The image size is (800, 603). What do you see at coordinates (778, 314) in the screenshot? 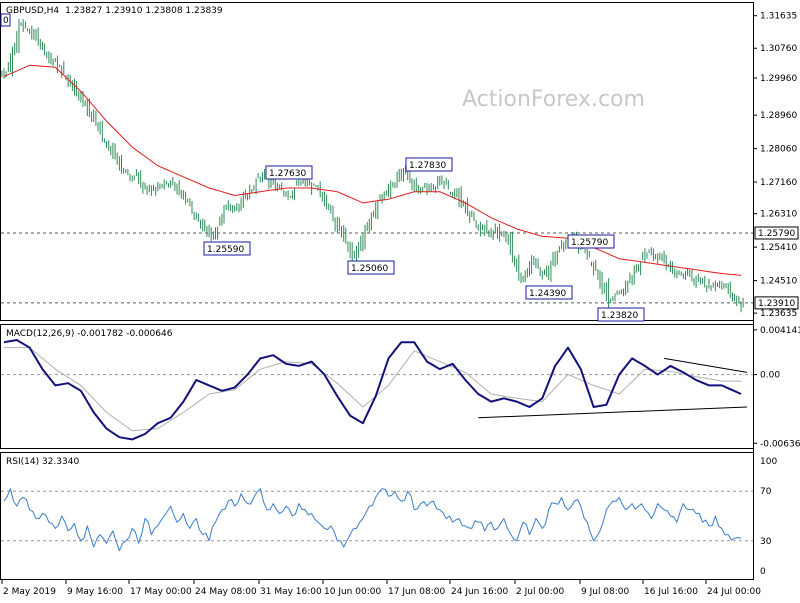
I see `price-tick-label: 1.23635` at bounding box center [778, 314].